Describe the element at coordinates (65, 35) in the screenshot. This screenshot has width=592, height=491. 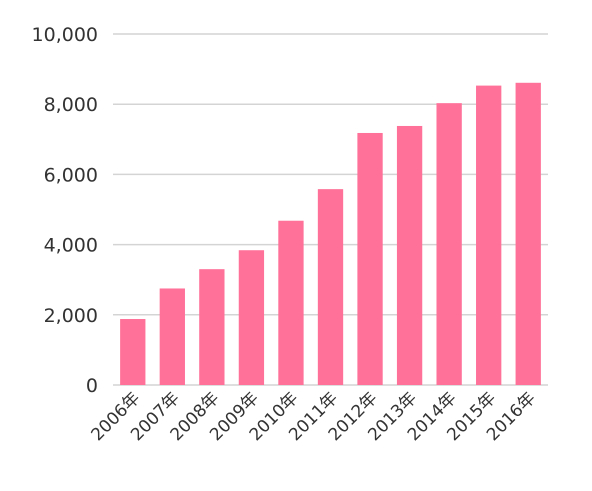
I see `y-tick-label: 10,000` at that location.